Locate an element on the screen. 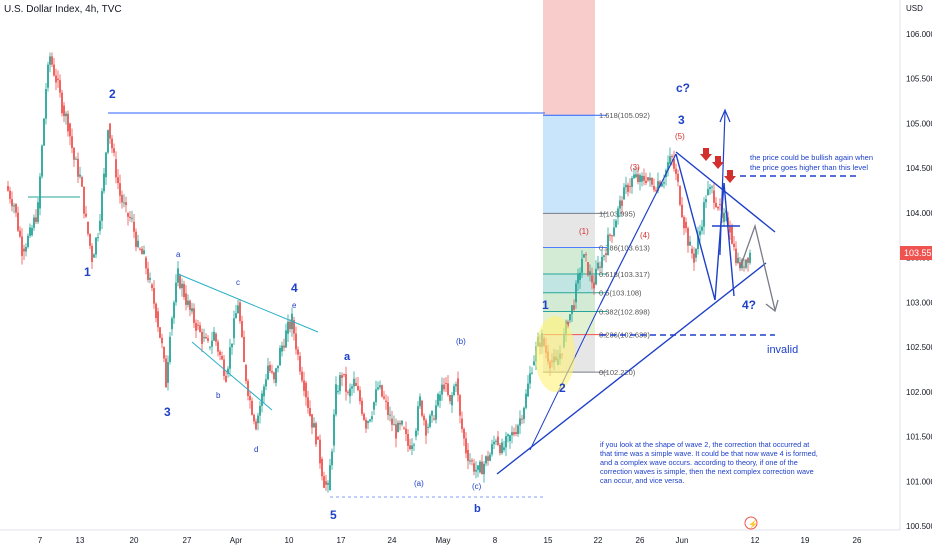 The image size is (932, 550). triangle-lower-line is located at coordinates (232, 376).